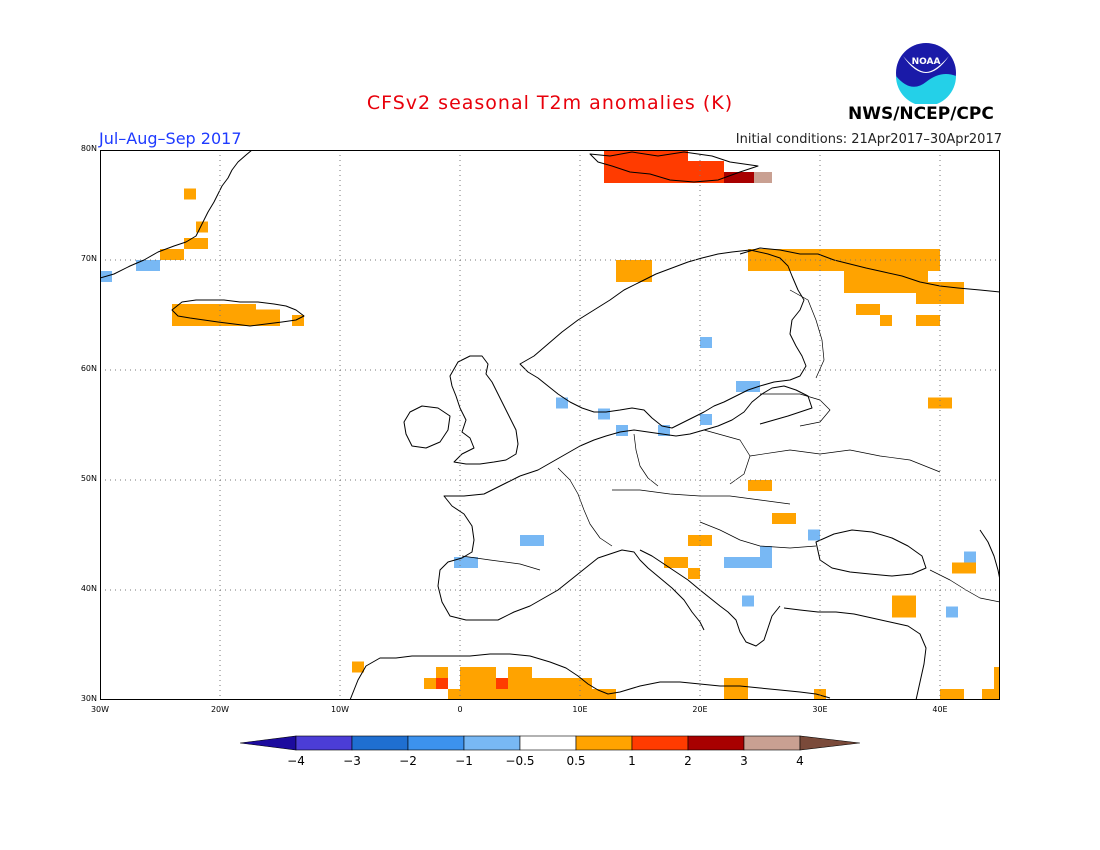 The height and width of the screenshot is (850, 1100). What do you see at coordinates (688, 761) in the screenshot?
I see `colorbar-label: 2` at bounding box center [688, 761].